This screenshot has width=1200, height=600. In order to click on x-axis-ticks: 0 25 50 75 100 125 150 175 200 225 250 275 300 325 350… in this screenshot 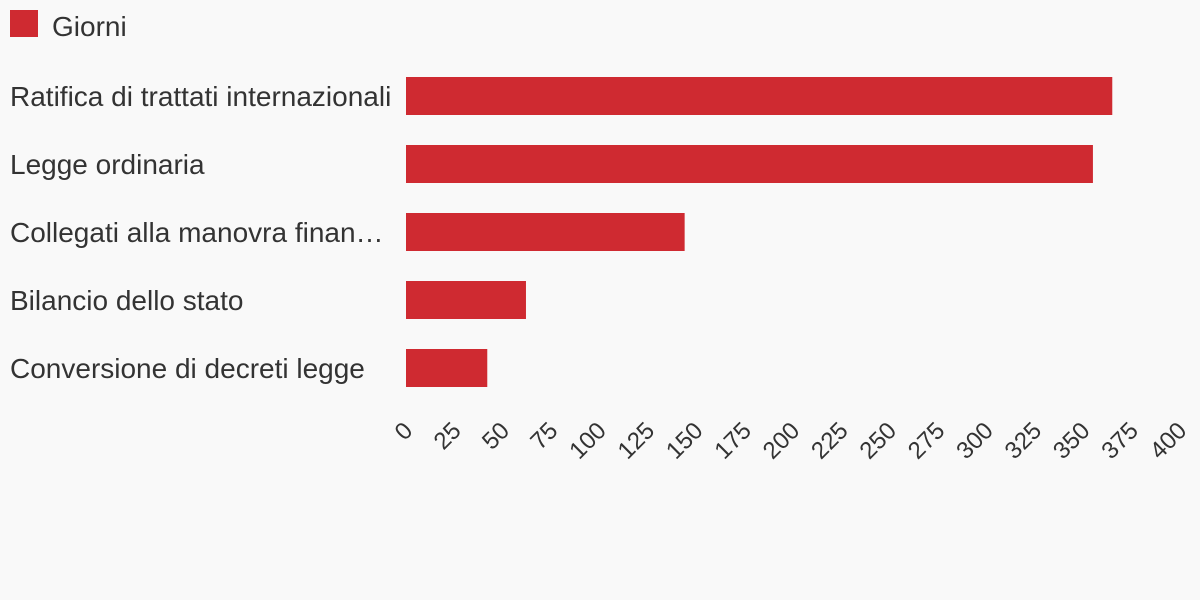, I will do `click(791, 440)`.